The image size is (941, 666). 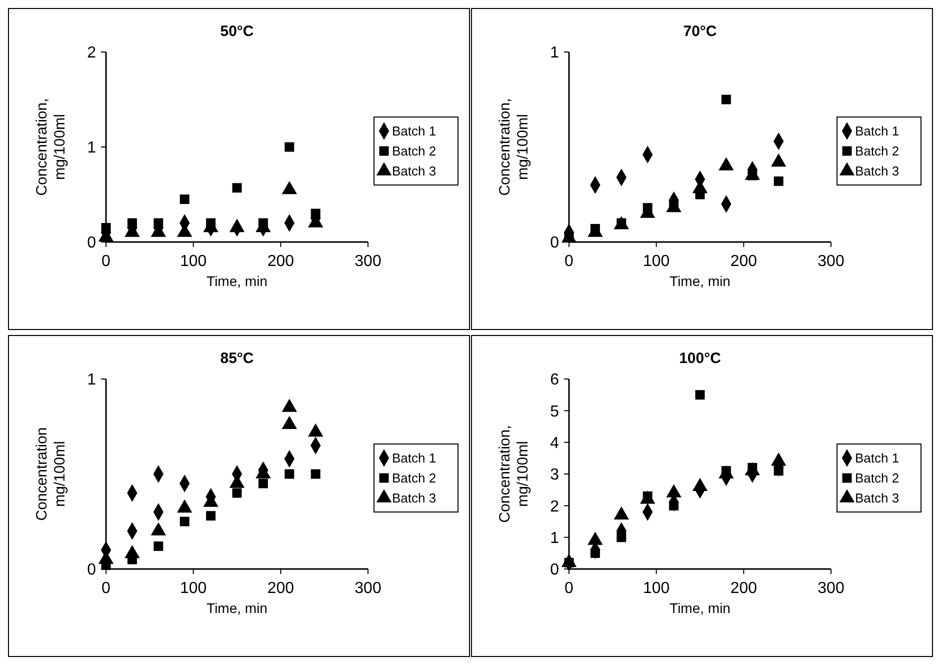 I want to click on y-axis-title: Concentration mg/100ml, so click(x=51, y=474).